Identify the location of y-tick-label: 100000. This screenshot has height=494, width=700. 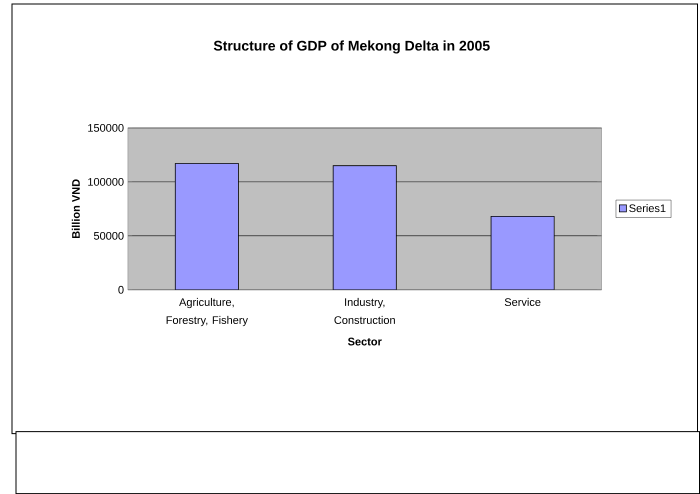
(106, 182).